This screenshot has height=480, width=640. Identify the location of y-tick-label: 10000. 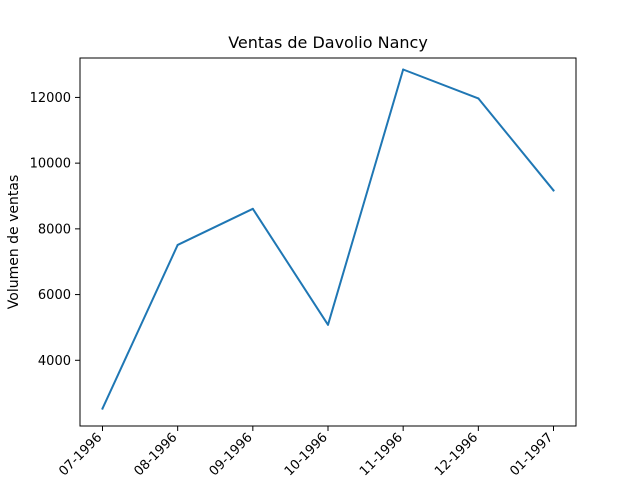
(50, 164).